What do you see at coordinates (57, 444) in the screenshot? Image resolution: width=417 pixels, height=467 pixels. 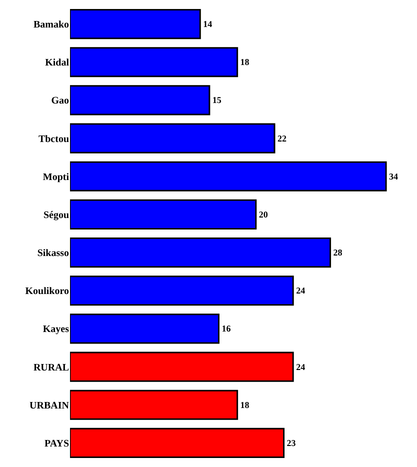 I see `y-tick-label: PAYS` at bounding box center [57, 444].